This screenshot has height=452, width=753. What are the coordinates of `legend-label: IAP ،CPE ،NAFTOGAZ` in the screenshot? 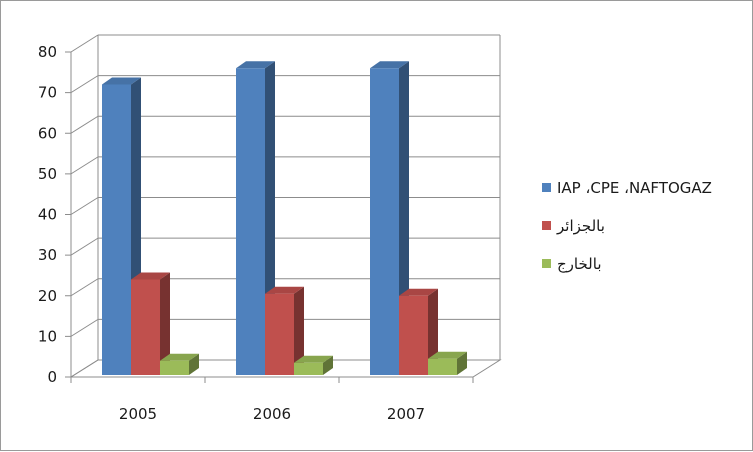 It's located at (634, 188).